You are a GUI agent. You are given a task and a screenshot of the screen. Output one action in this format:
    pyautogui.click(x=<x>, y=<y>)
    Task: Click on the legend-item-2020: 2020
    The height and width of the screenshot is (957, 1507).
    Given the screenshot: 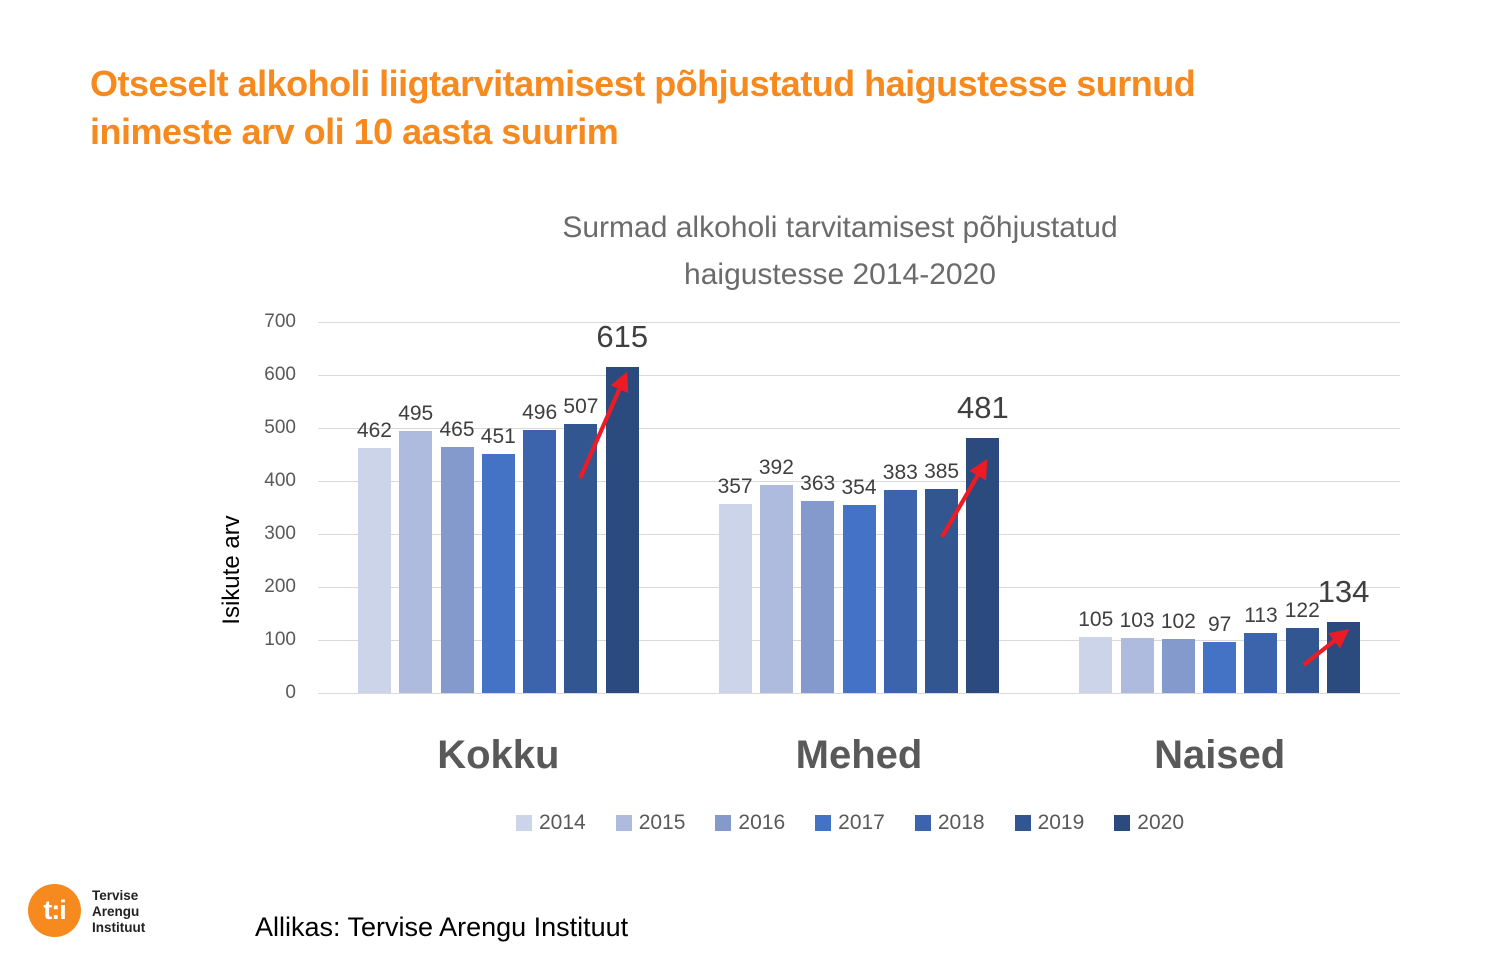 What is the action you would take?
    pyautogui.click(x=1149, y=823)
    